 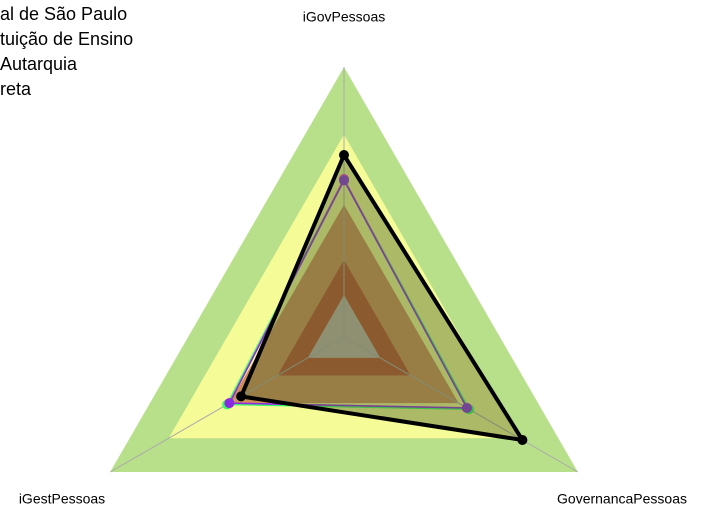 What do you see at coordinates (622, 499) in the screenshot?
I see `axis-label: GovernancaPessoas` at bounding box center [622, 499].